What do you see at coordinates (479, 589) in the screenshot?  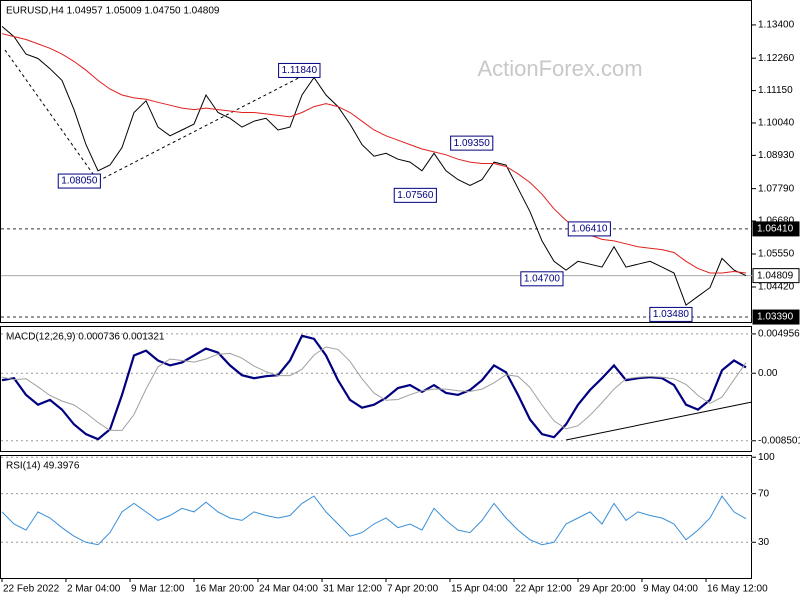 I see `x-tick-label: 15 Apr 04:00` at bounding box center [479, 589].